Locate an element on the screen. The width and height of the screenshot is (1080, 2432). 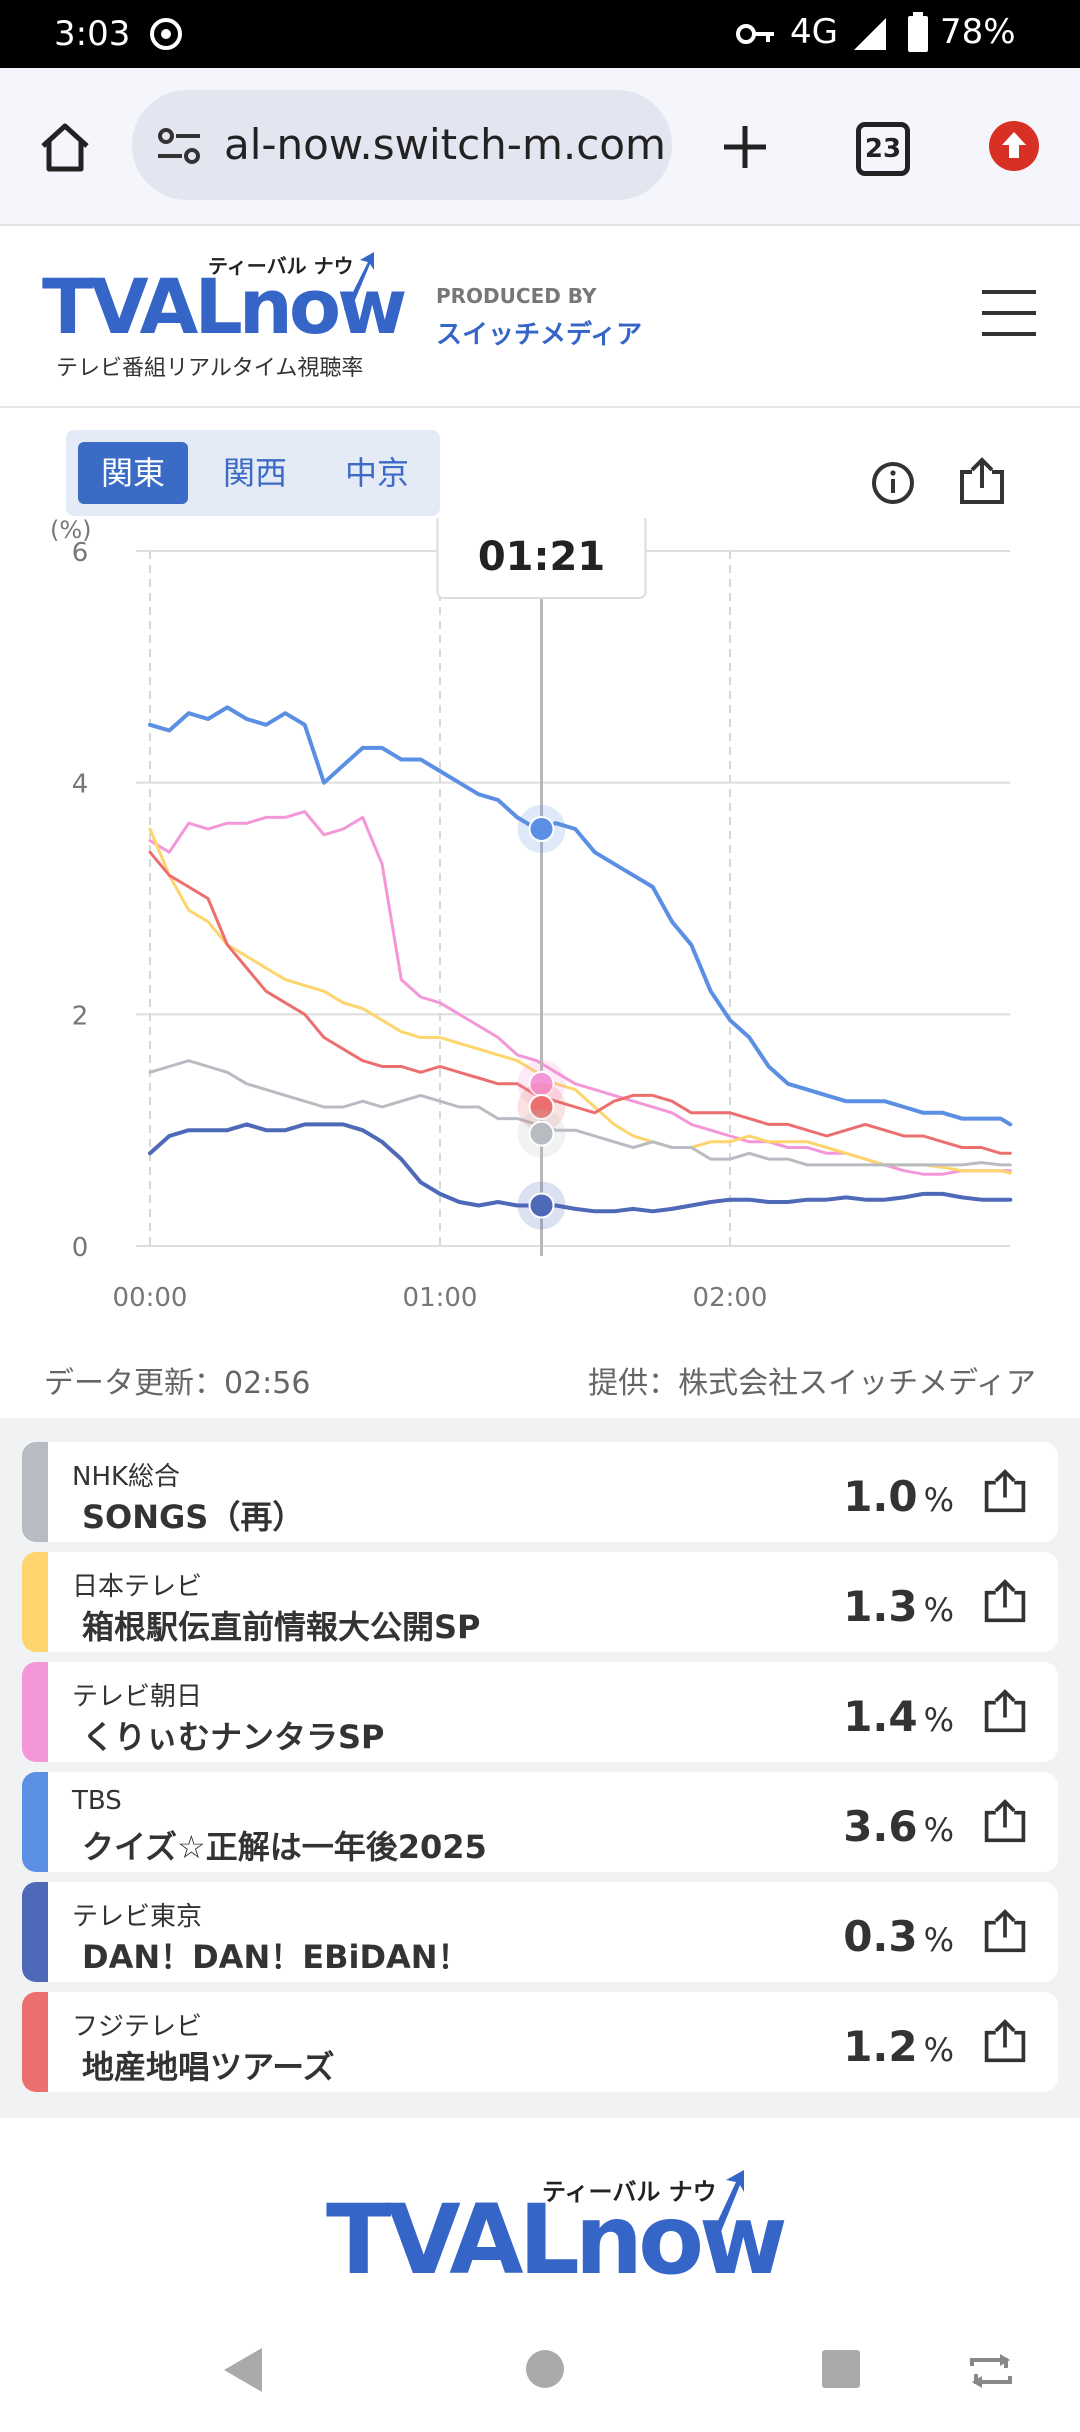
producer-name: スイッチメディア is located at coordinates (539, 335).